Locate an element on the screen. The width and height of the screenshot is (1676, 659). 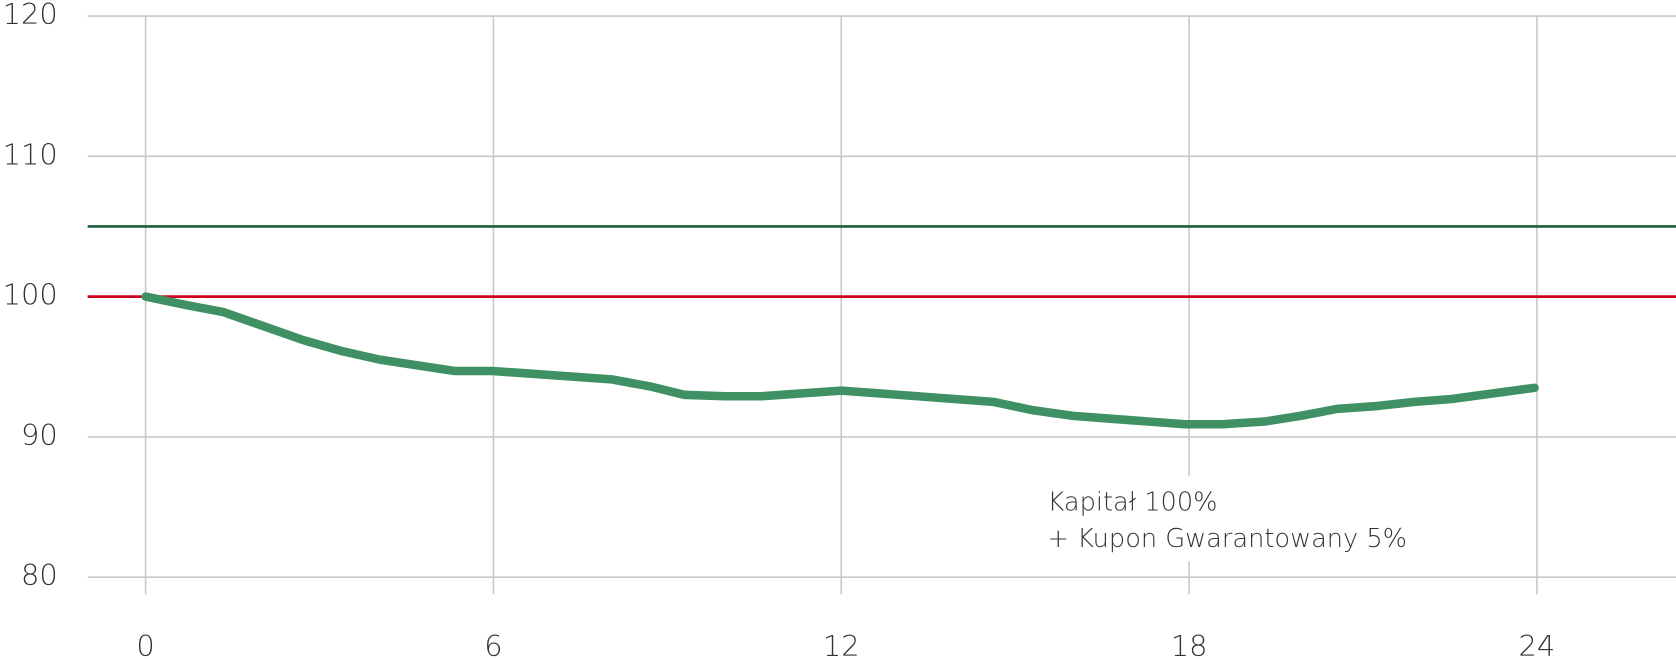
annotation-bg is located at coordinates (1242, 518).